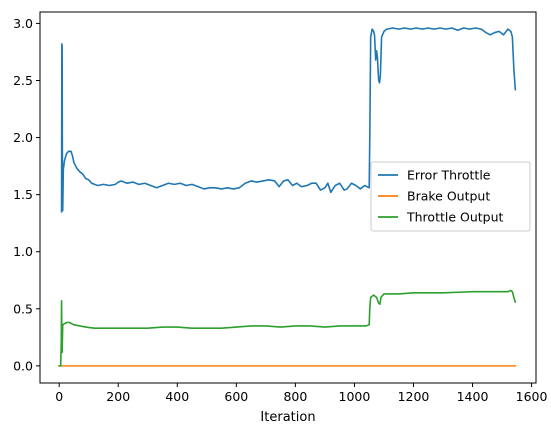 This screenshot has height=430, width=551. I want to click on y-tick-label: 1.5, so click(23, 194).